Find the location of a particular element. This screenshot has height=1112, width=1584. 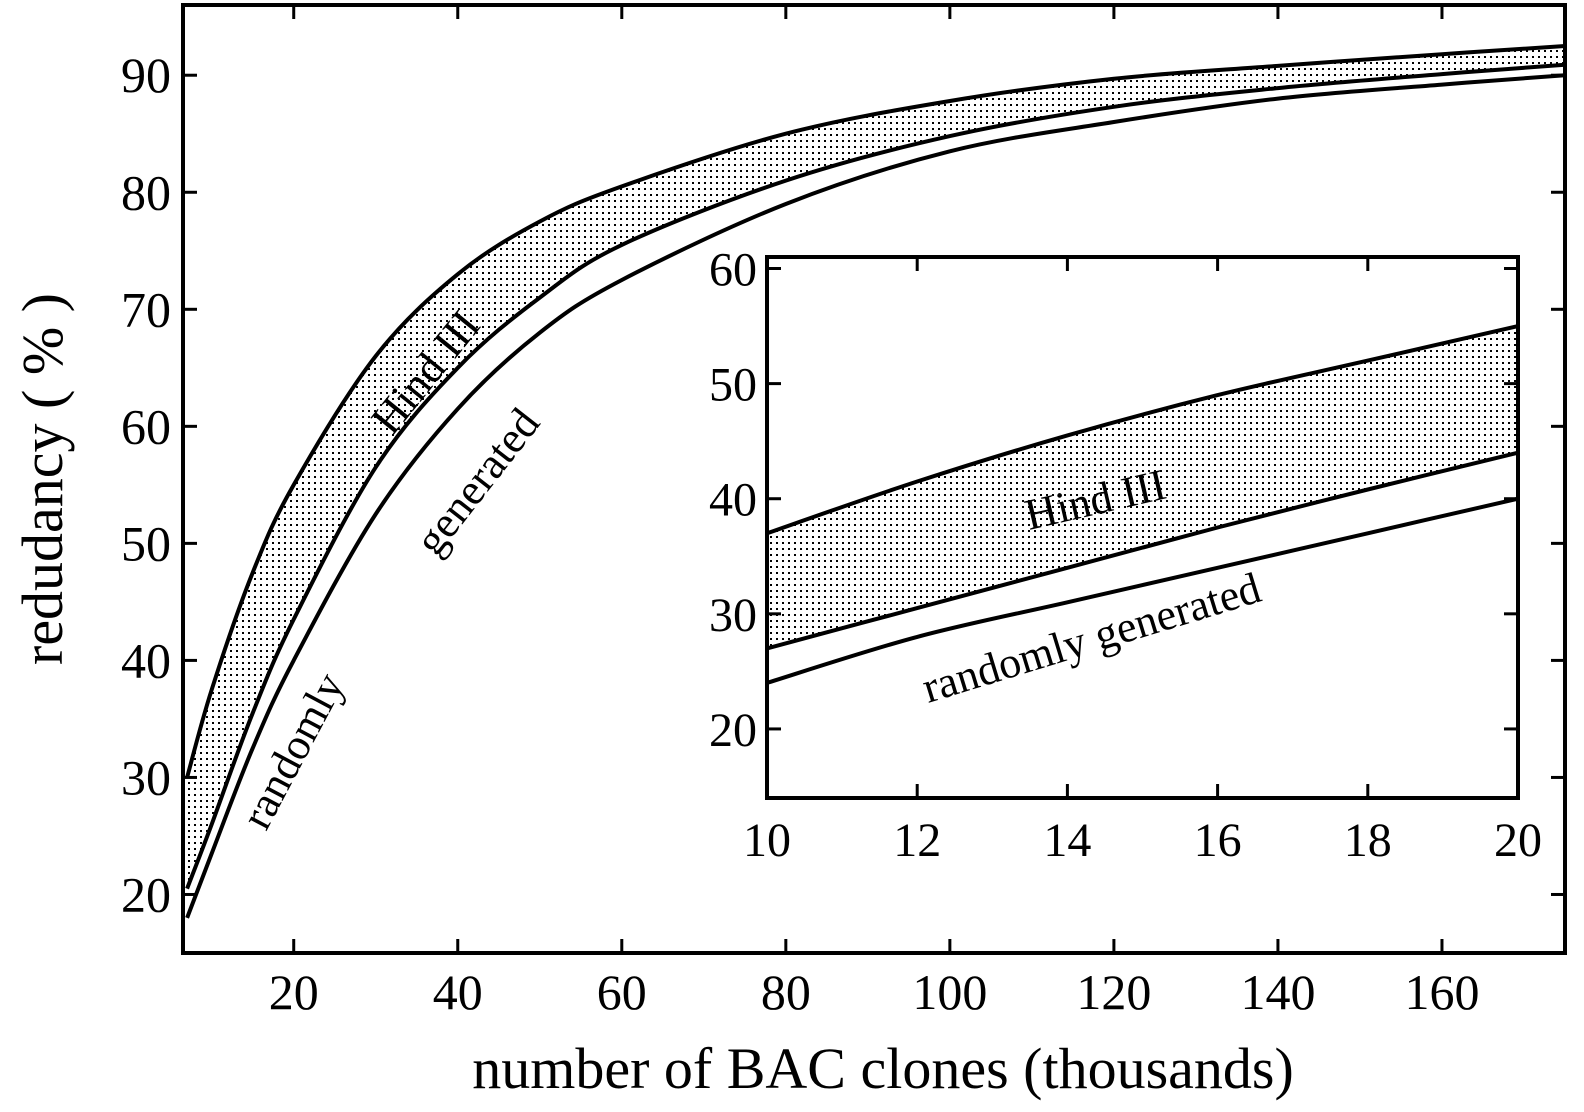

main-x-tick-label: 120 is located at coordinates (1113, 992).